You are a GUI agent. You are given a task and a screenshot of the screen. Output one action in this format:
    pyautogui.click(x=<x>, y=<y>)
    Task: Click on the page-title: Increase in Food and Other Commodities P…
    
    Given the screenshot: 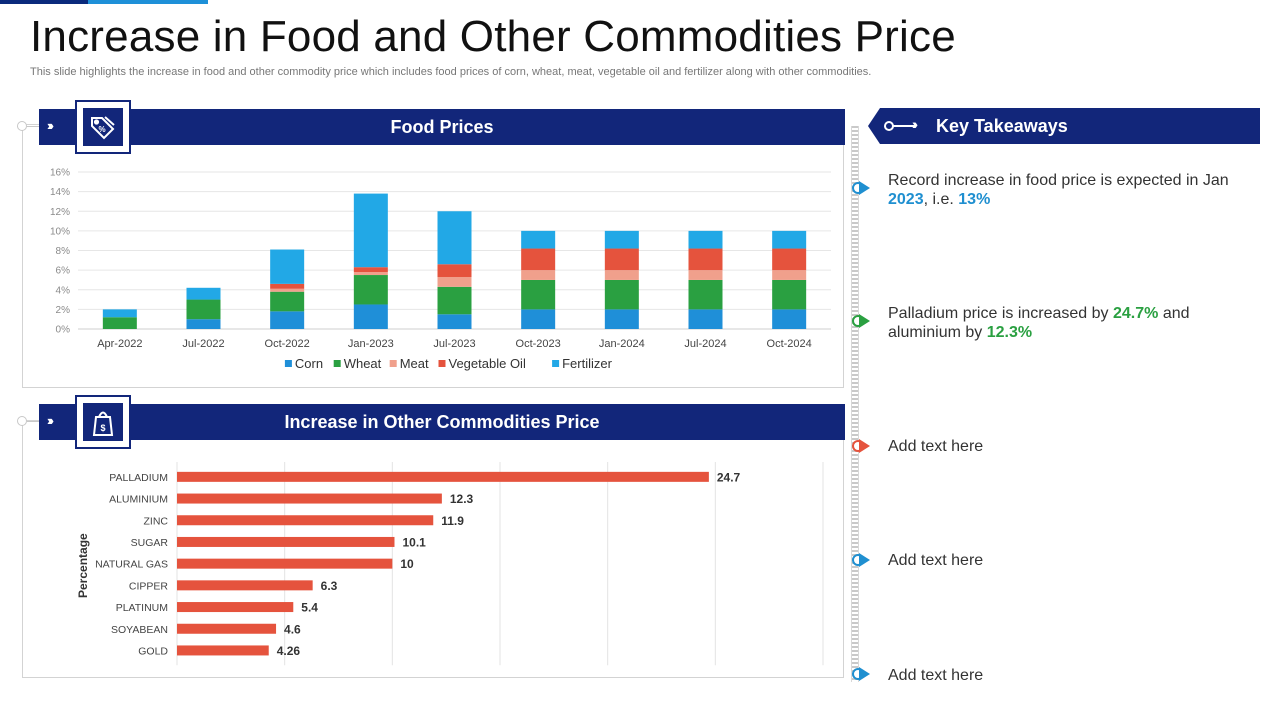 What is the action you would take?
    pyautogui.click(x=493, y=36)
    